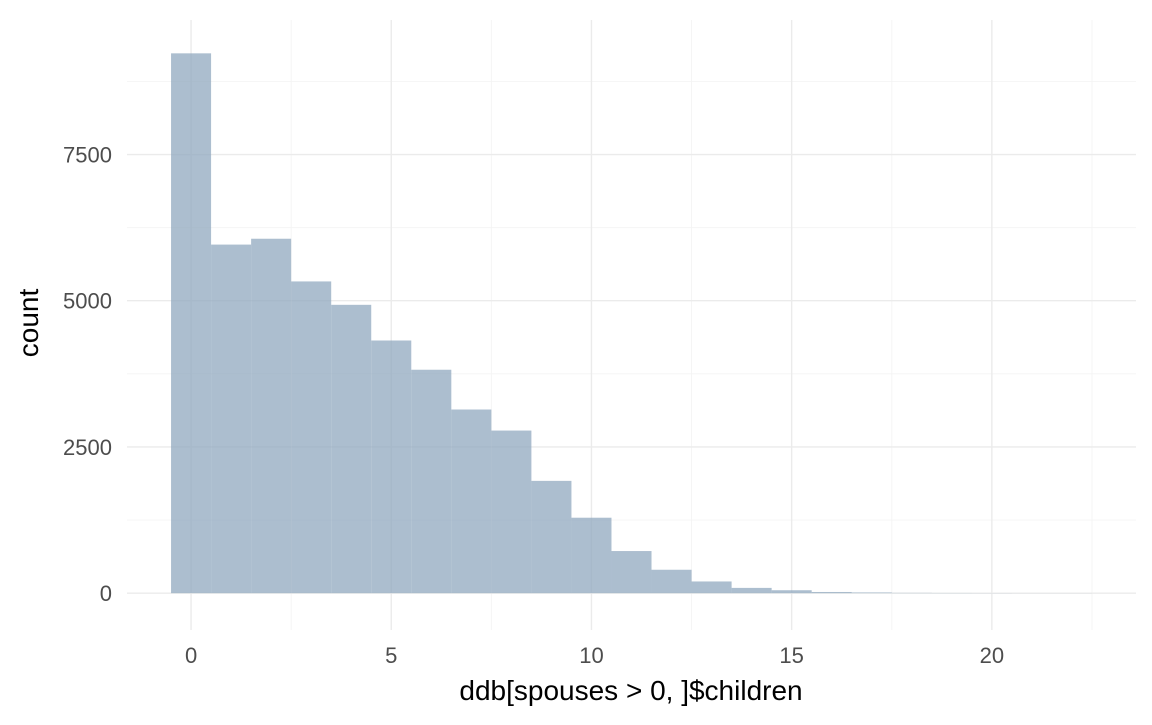 The width and height of the screenshot is (1152, 725). I want to click on x-tick-label: 10, so click(591, 655).